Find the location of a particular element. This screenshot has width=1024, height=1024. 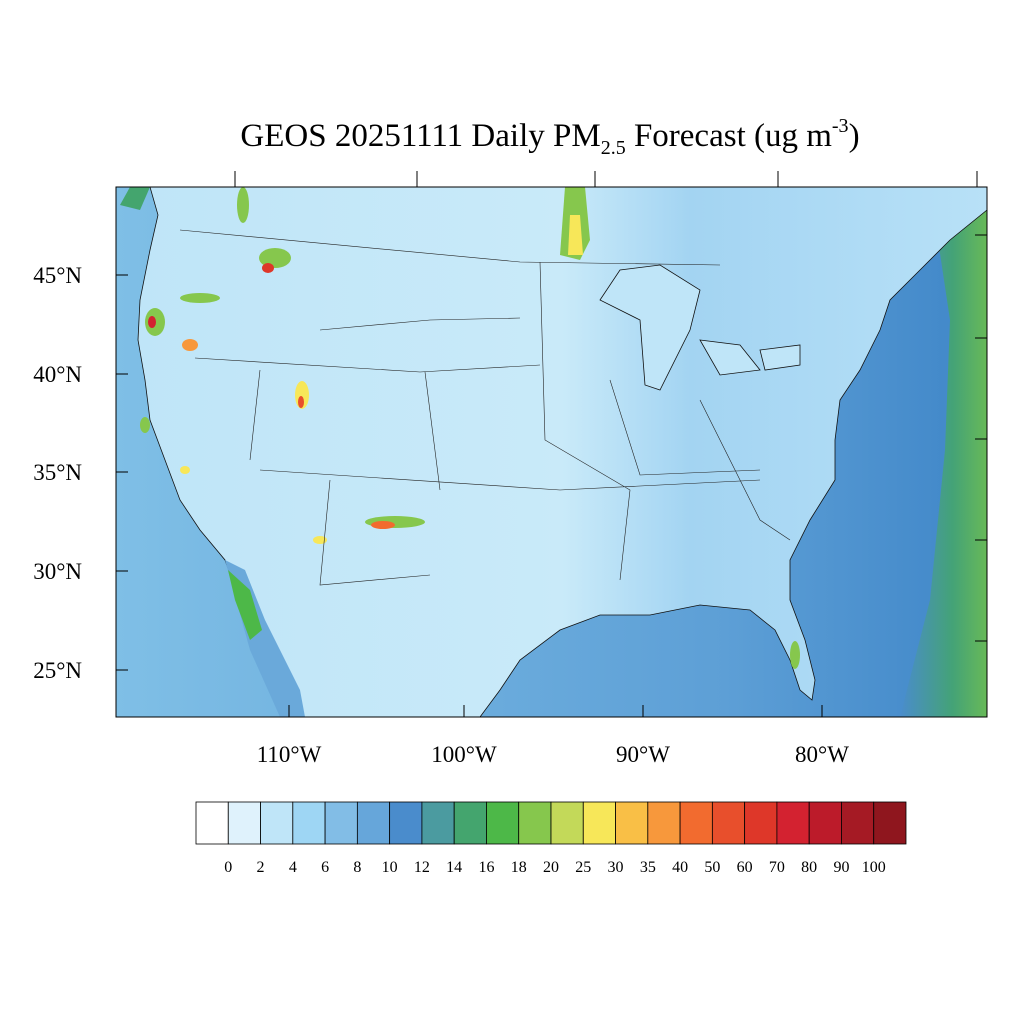

title-sub: 2.5 is located at coordinates (613, 148).